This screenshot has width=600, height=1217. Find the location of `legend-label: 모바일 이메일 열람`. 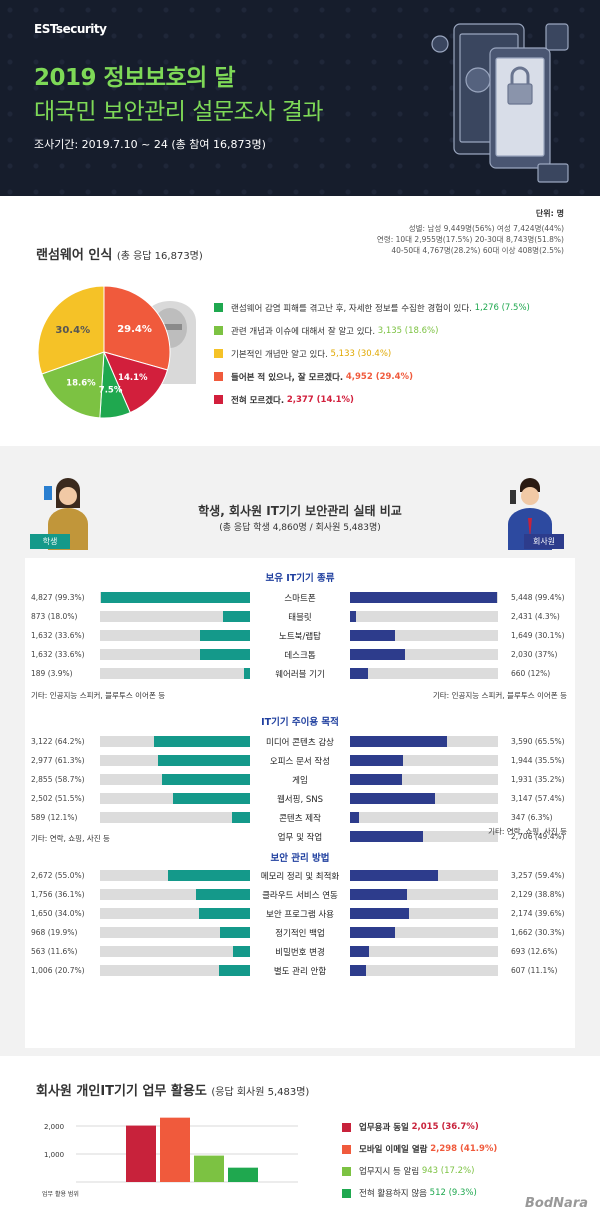

legend-label: 모바일 이메일 열람 is located at coordinates (393, 1150).